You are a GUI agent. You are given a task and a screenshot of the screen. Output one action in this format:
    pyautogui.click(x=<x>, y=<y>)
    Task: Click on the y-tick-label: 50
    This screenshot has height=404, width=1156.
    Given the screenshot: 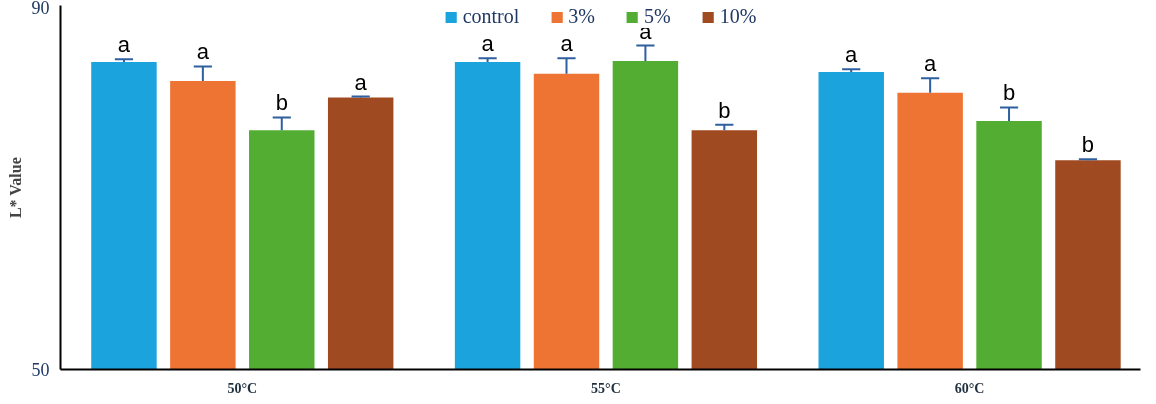 What is the action you would take?
    pyautogui.click(x=40, y=370)
    